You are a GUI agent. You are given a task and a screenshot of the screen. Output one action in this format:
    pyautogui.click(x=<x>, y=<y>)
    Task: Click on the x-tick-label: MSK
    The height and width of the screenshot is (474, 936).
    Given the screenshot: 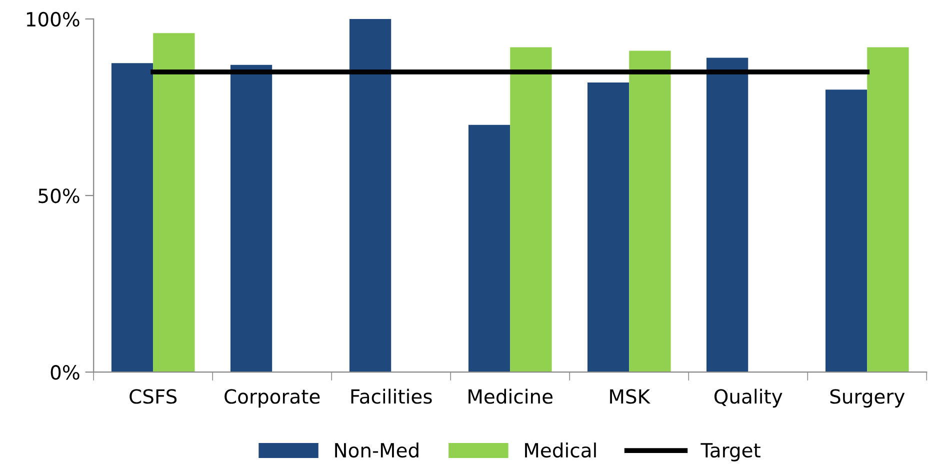 What is the action you would take?
    pyautogui.click(x=630, y=396)
    